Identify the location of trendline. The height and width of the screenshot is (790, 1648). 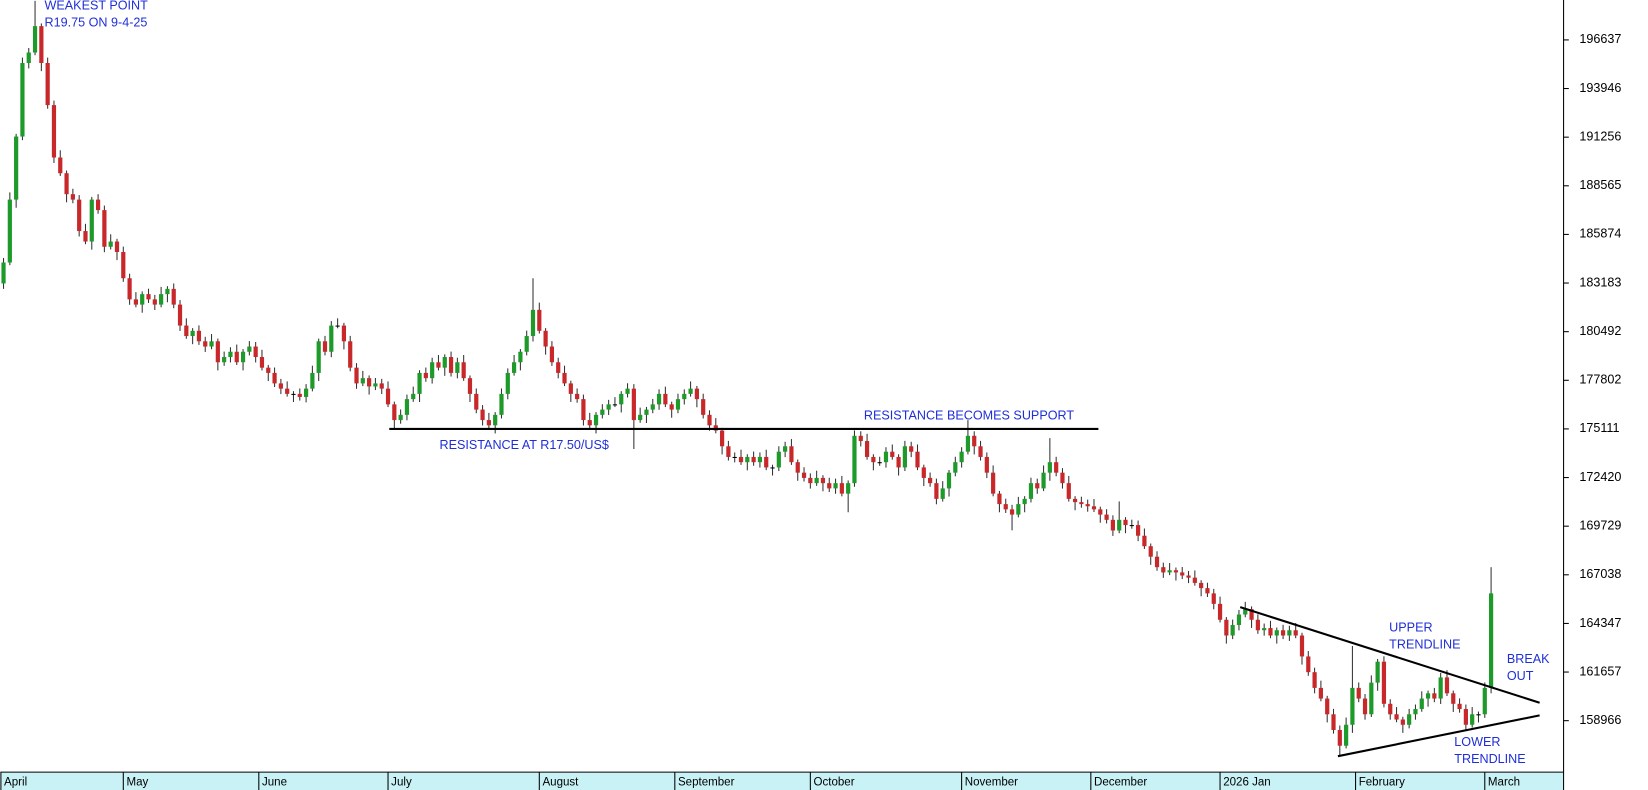
(1389, 655).